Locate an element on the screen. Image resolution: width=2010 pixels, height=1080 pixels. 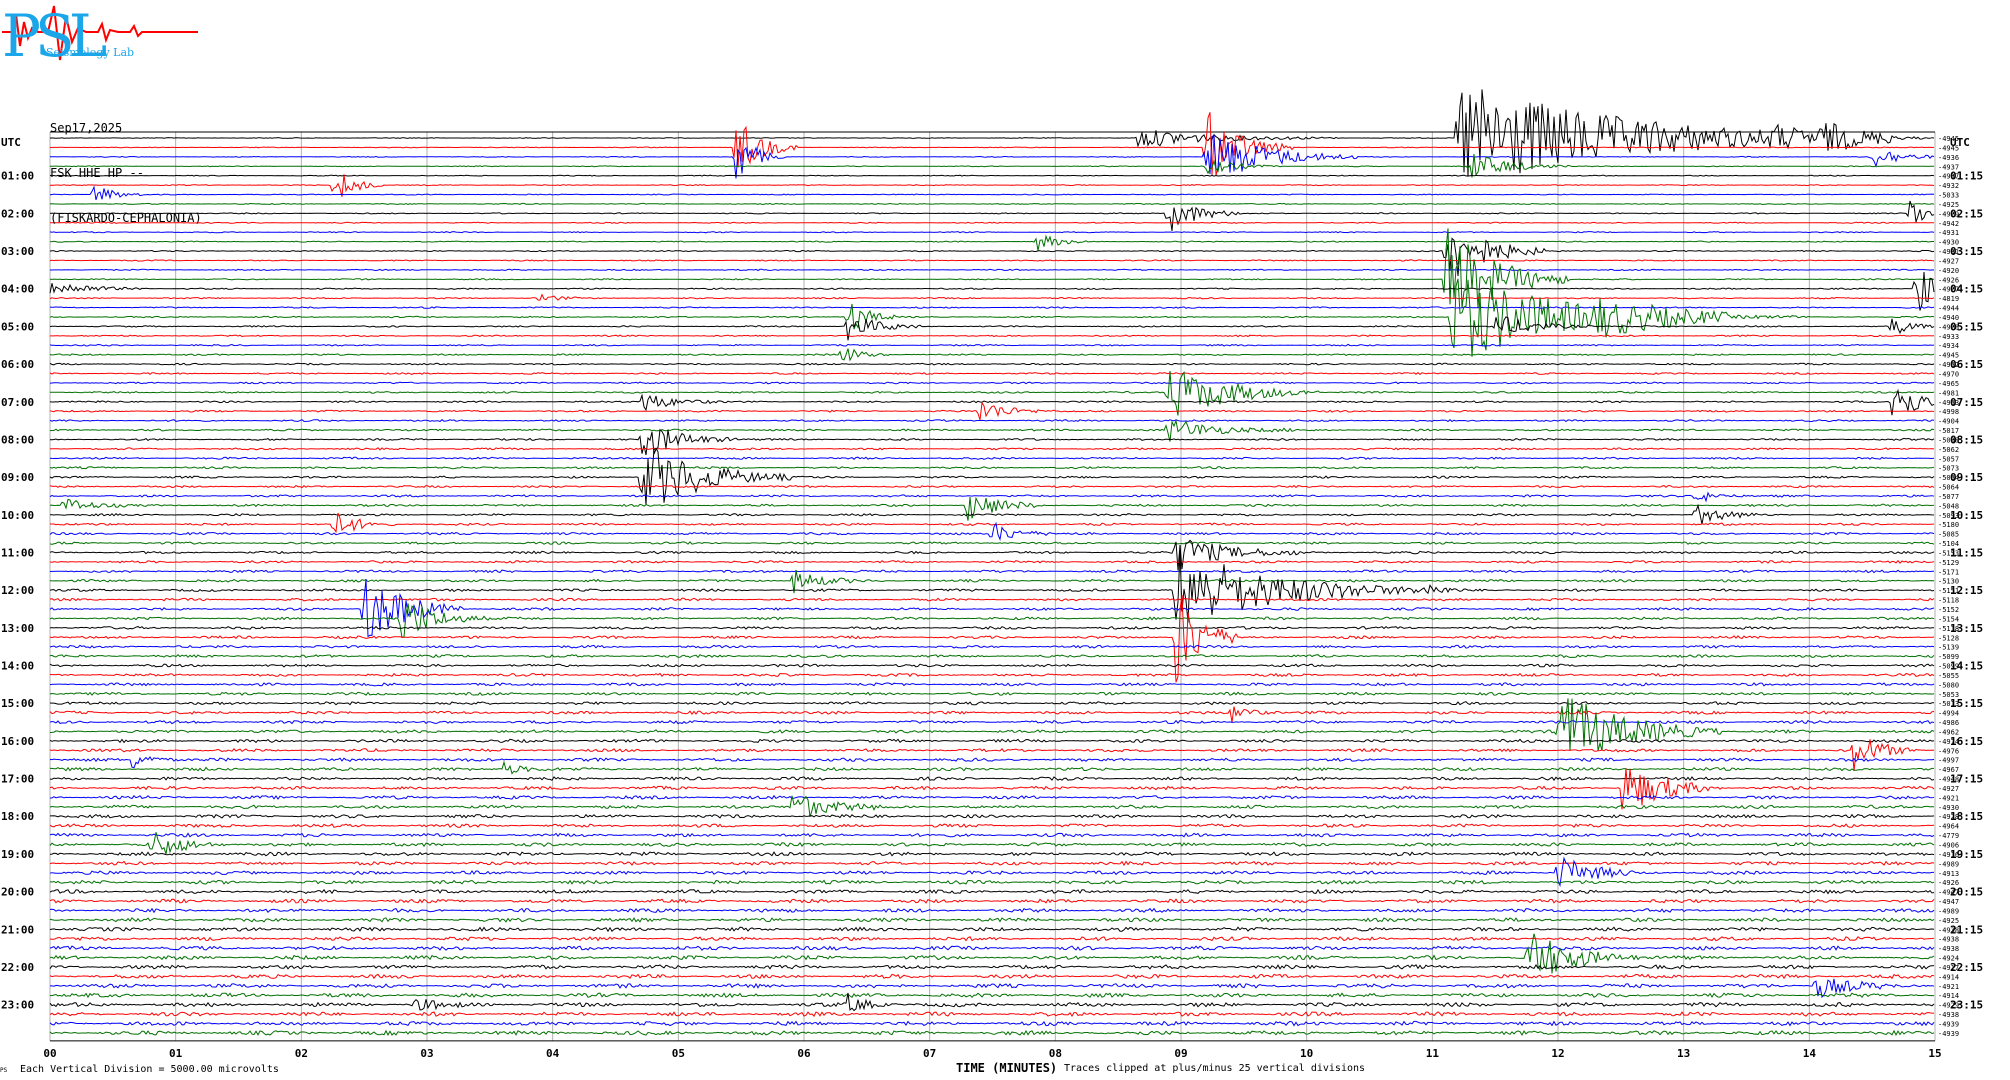
left-hour-label: 06:00 is located at coordinates (17, 364).